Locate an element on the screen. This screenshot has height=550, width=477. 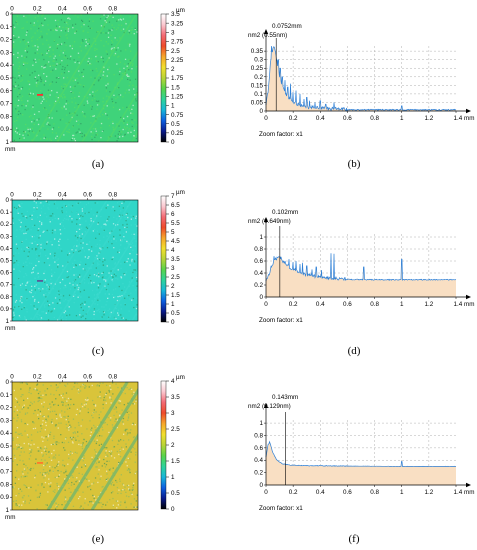
colorbar-tick-label: 2.75 is located at coordinates (177, 42).